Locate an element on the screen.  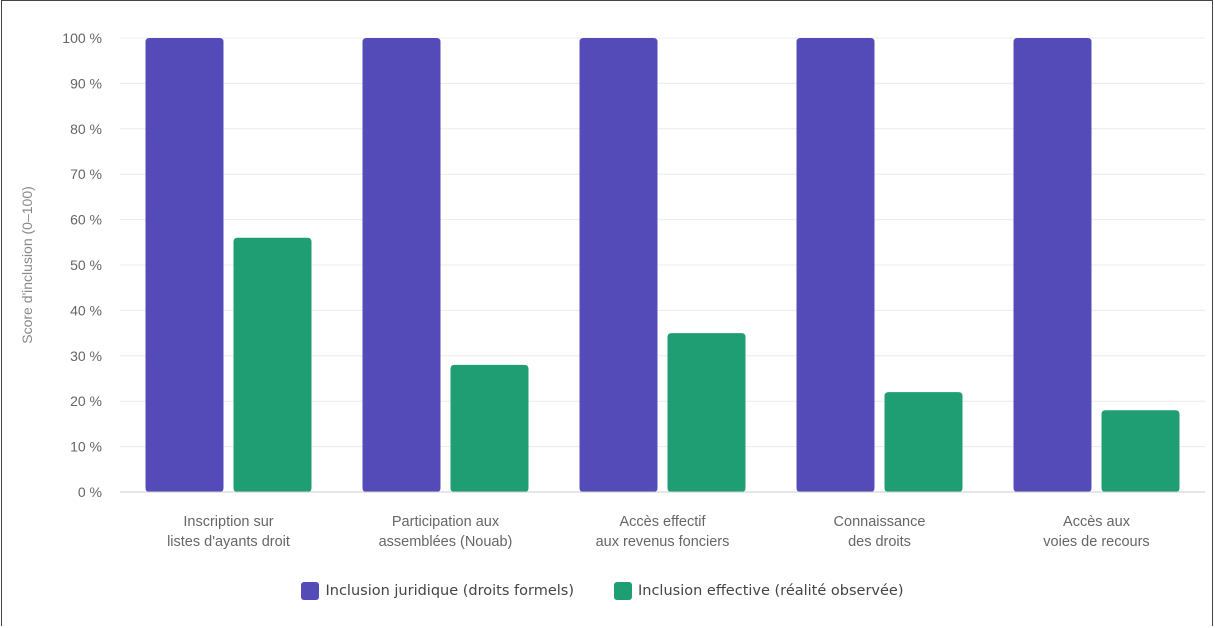
y-tick-label: 70 % is located at coordinates (86, 174).